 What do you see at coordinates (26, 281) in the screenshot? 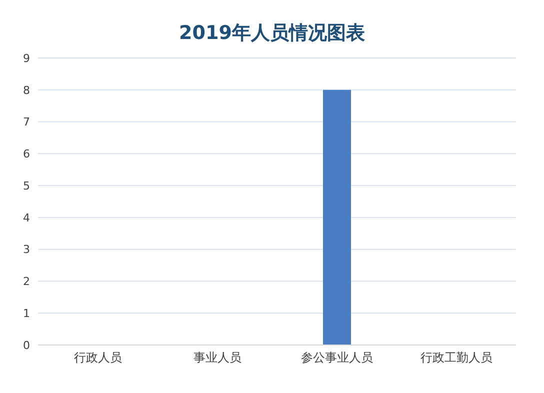
I see `y-tick-label: 2` at bounding box center [26, 281].